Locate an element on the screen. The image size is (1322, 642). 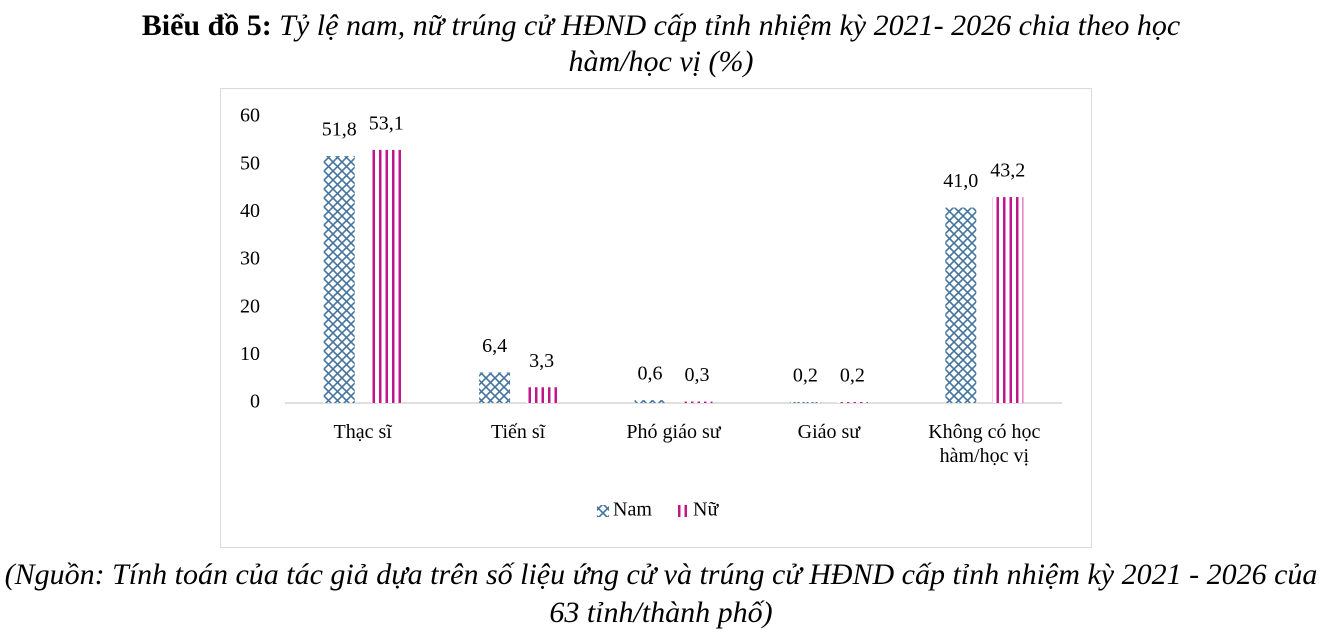
x-tick-label: Phó giáo sư is located at coordinates (673, 432).